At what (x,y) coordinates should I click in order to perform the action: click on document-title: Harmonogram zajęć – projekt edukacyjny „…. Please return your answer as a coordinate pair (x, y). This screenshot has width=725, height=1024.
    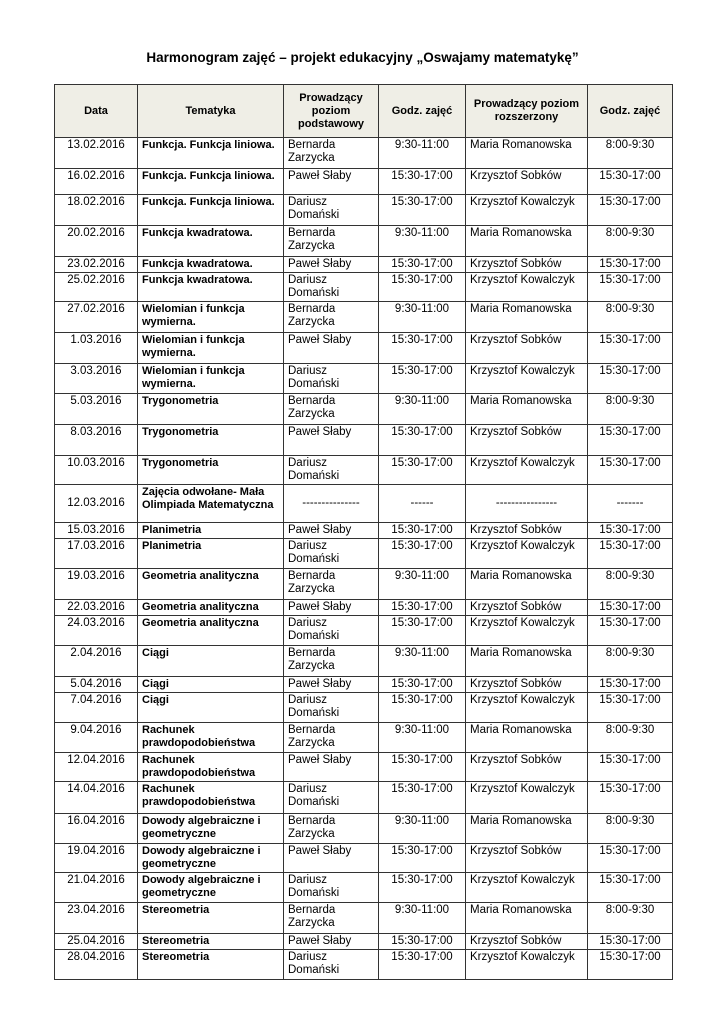
    Looking at the image, I should click on (362, 57).